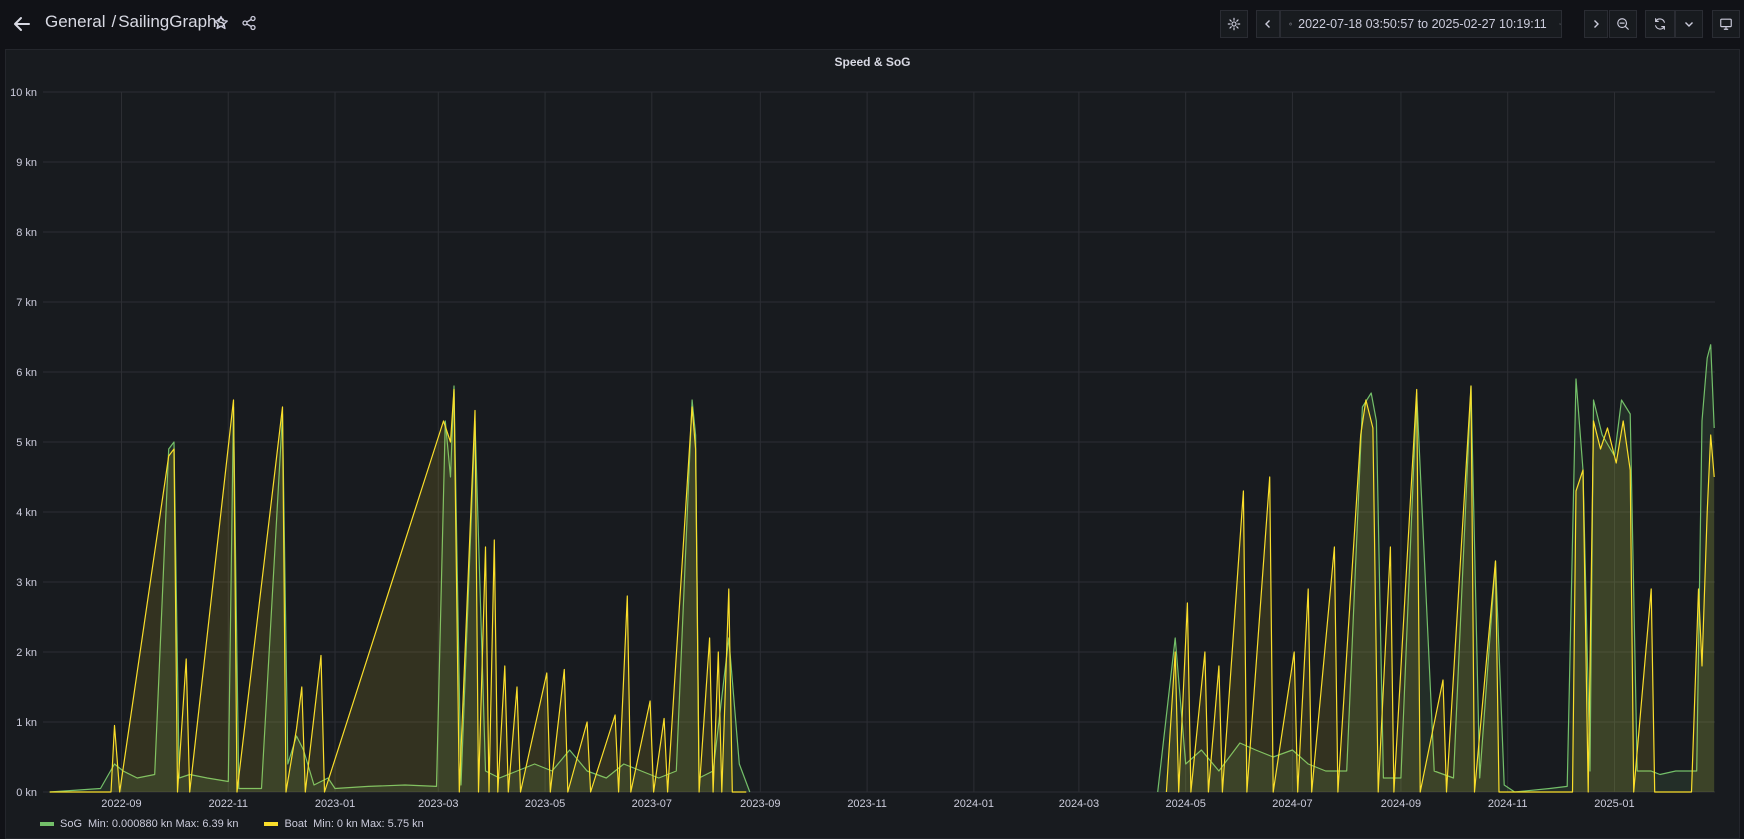 The width and height of the screenshot is (1744, 839). I want to click on zoom-out-button, so click(1623, 24).